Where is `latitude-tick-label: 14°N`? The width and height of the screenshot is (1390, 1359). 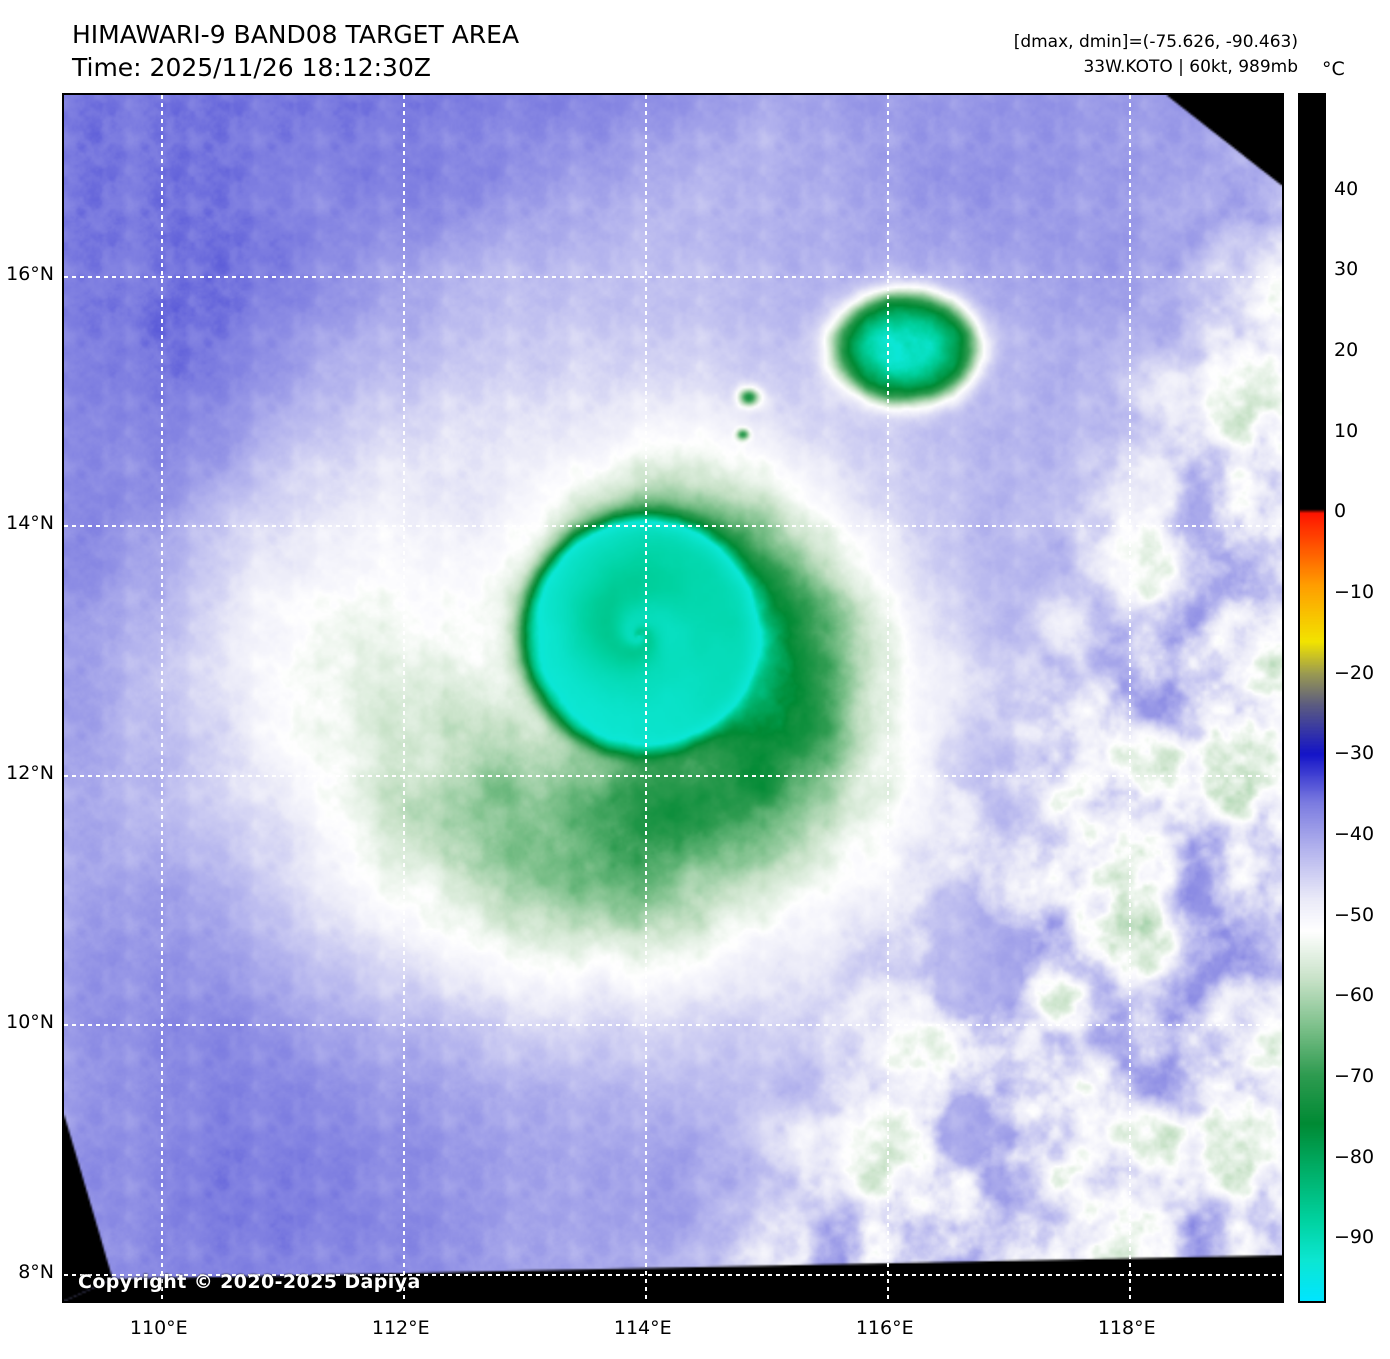 latitude-tick-label: 14°N is located at coordinates (30, 523).